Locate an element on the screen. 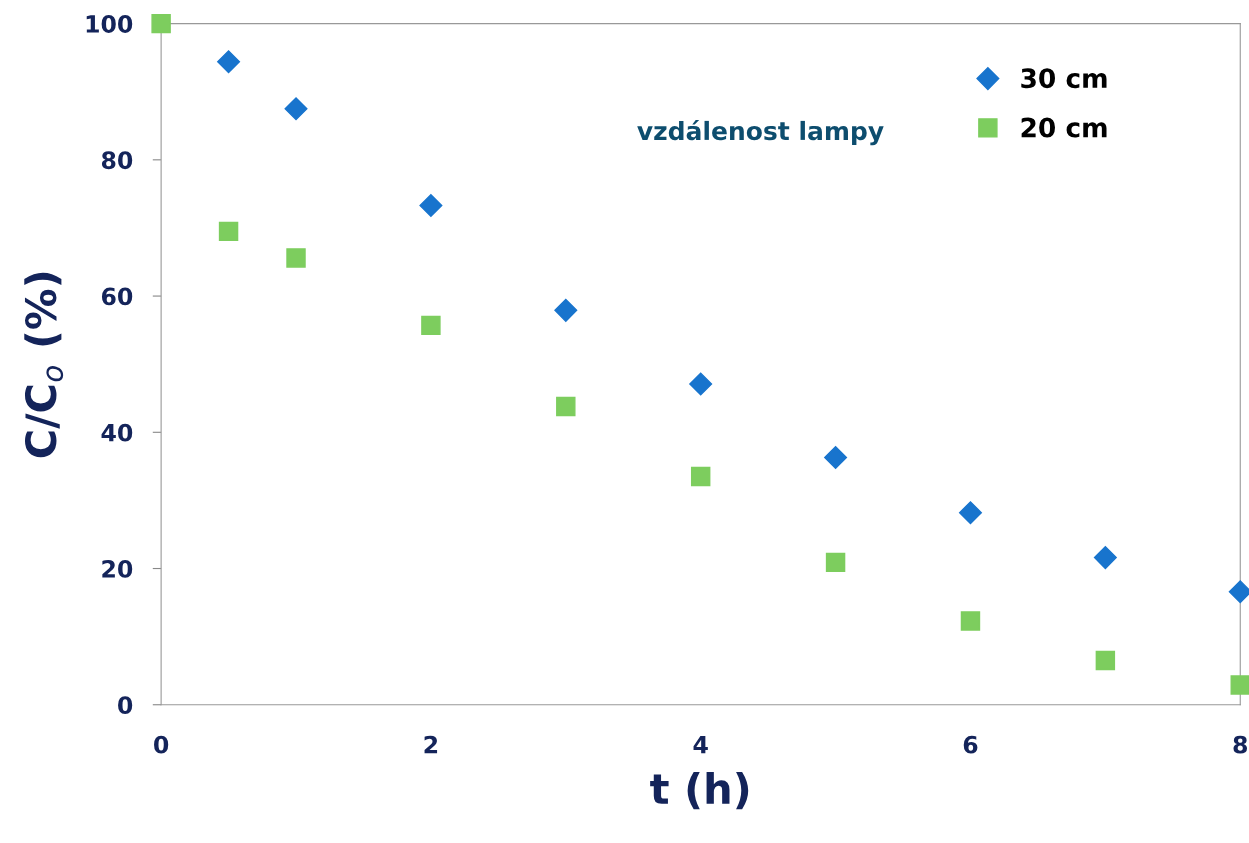 This screenshot has height=843, width=1249. x-tick-label: 0 is located at coordinates (161, 744).